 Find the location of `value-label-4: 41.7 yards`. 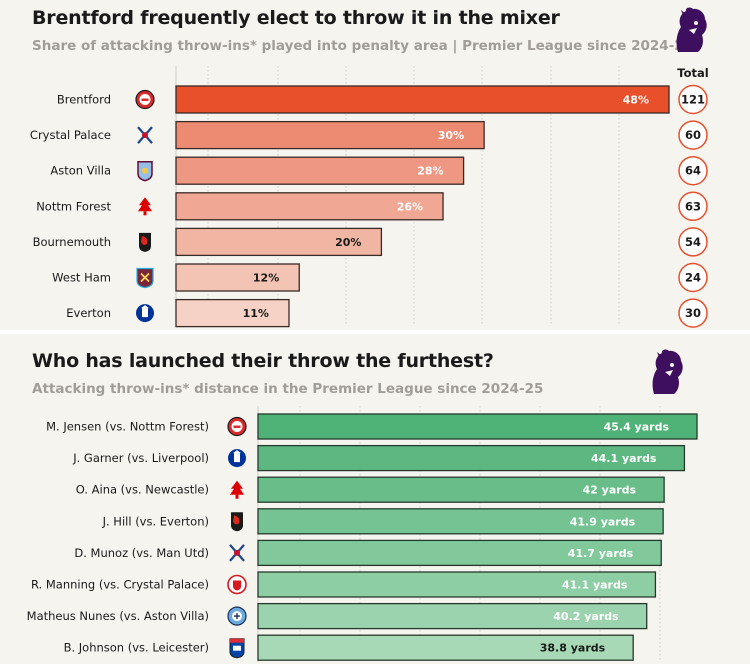

value-label-4: 41.7 yards is located at coordinates (601, 553).